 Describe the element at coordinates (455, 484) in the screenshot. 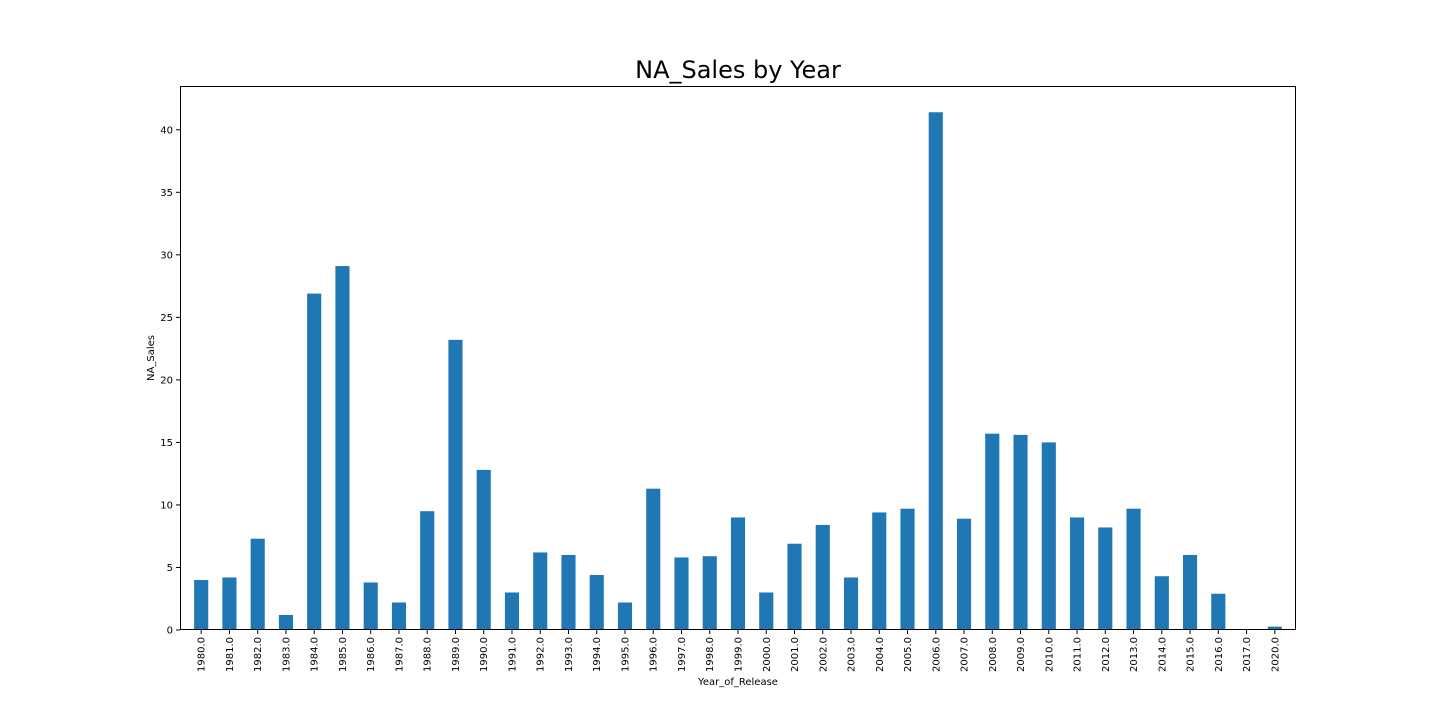

I see `bar-1989.0` at that location.